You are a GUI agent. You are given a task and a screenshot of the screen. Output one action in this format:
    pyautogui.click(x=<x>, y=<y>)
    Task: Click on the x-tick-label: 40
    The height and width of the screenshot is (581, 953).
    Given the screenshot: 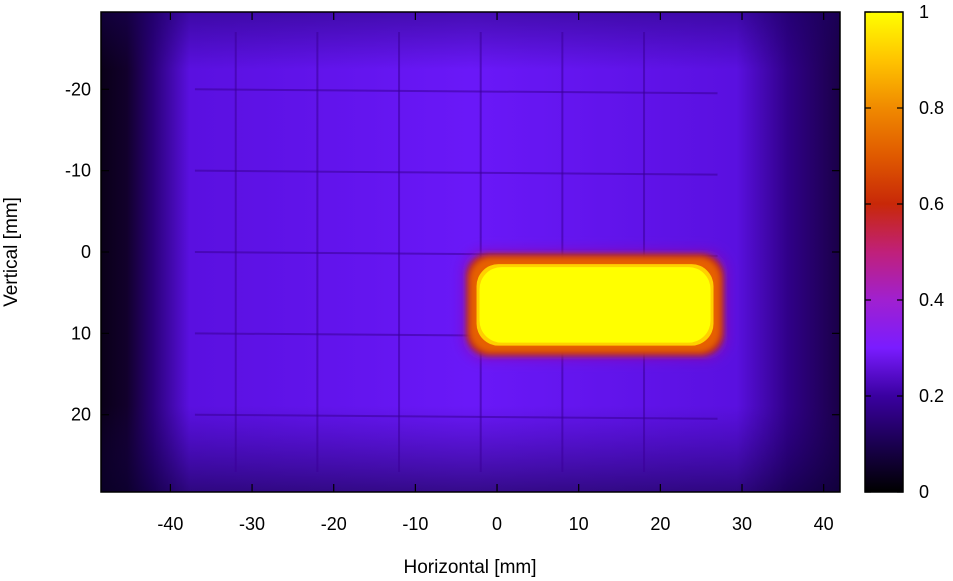 What is the action you would take?
    pyautogui.click(x=824, y=524)
    